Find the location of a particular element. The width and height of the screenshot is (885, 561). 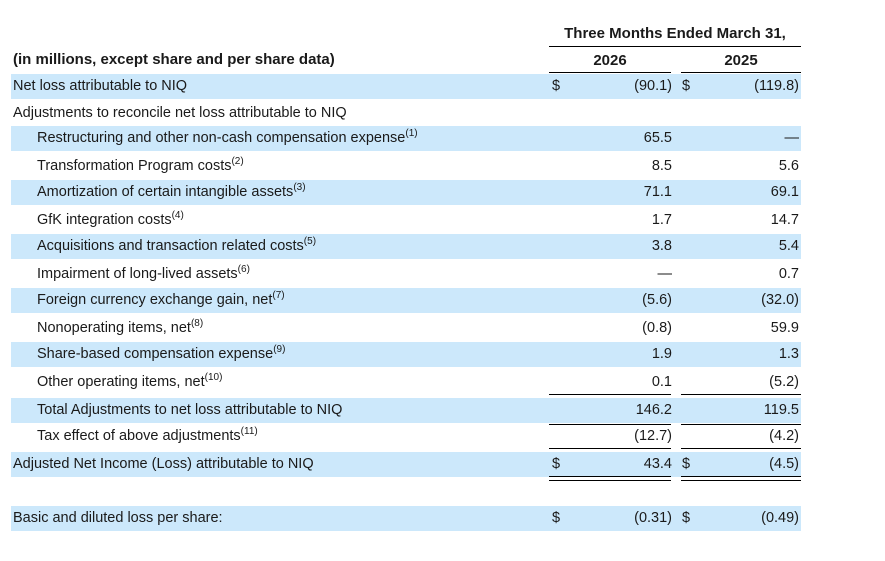

value-2025: (4.5) is located at coordinates (784, 464).